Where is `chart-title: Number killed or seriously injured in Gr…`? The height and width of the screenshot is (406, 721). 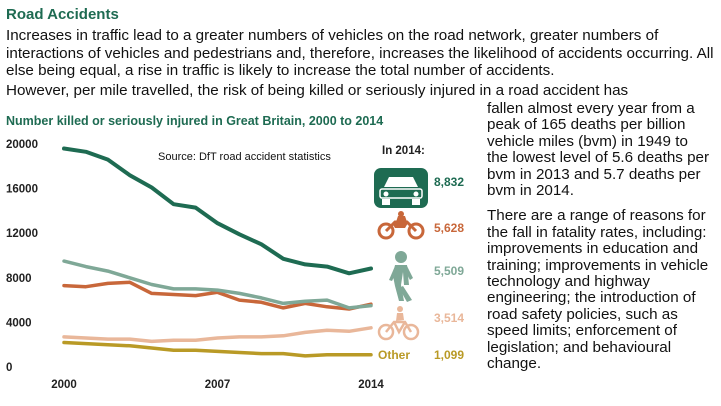 chart-title: Number killed or seriously injured in Gr… is located at coordinates (195, 121).